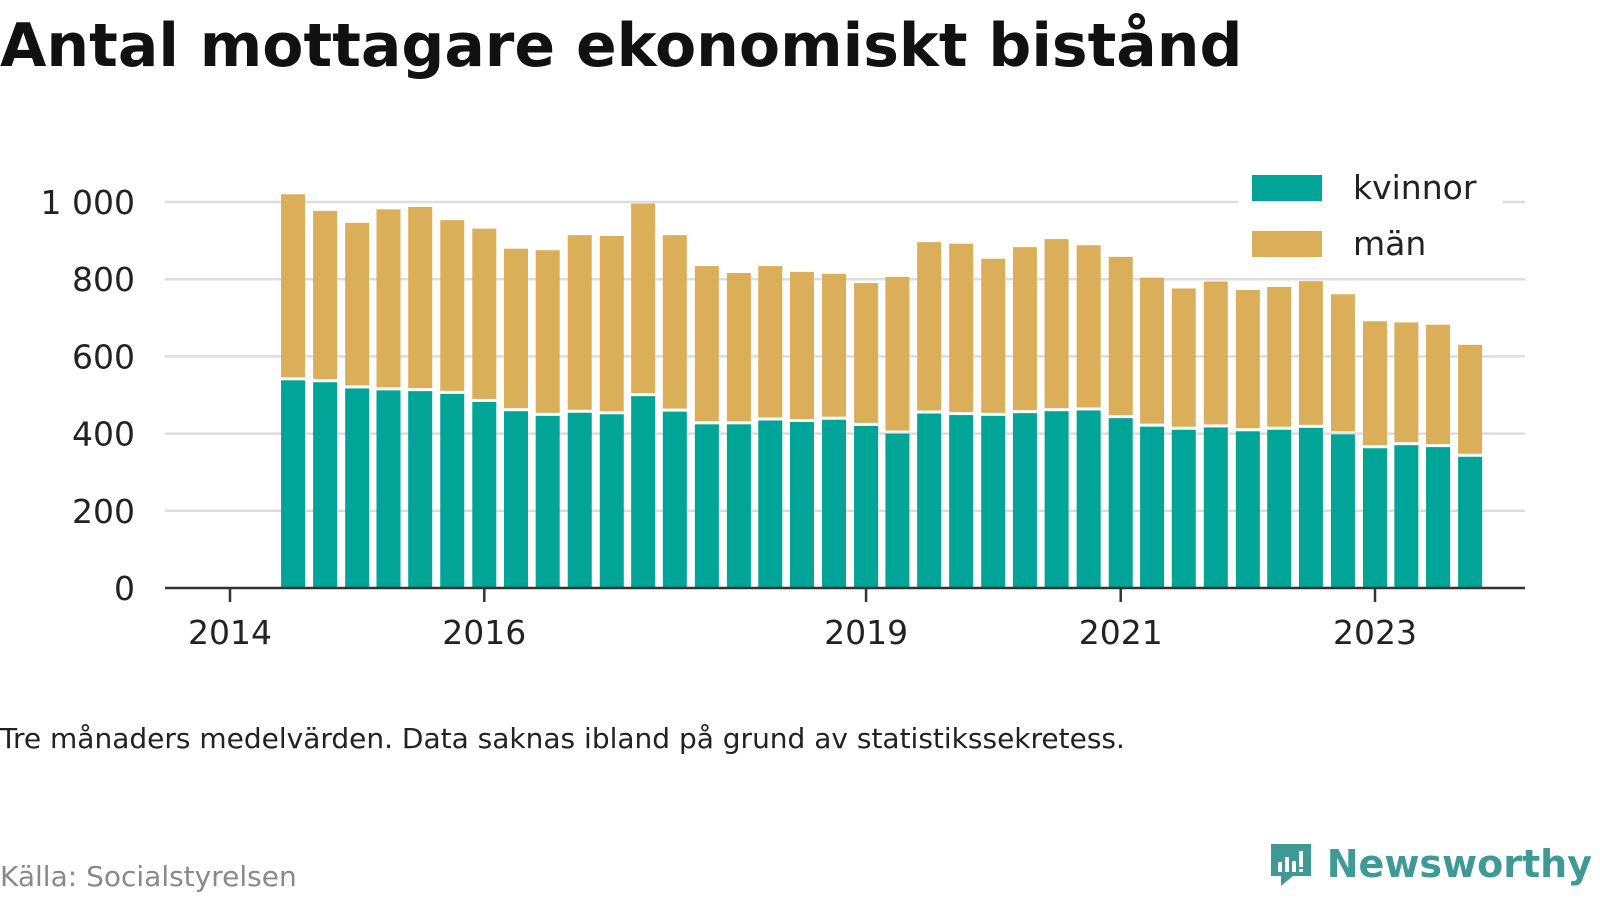 The image size is (1600, 900). What do you see at coordinates (1290, 865) in the screenshot?
I see `bar-chart-speech-bubble-icon` at bounding box center [1290, 865].